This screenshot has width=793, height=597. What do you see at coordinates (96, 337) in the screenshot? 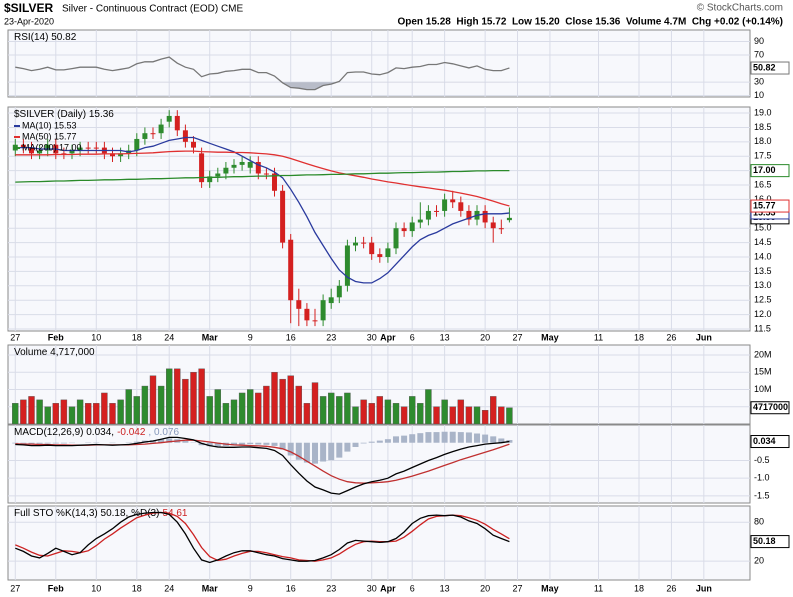
I see `x-tick-label: 10` at bounding box center [96, 337].